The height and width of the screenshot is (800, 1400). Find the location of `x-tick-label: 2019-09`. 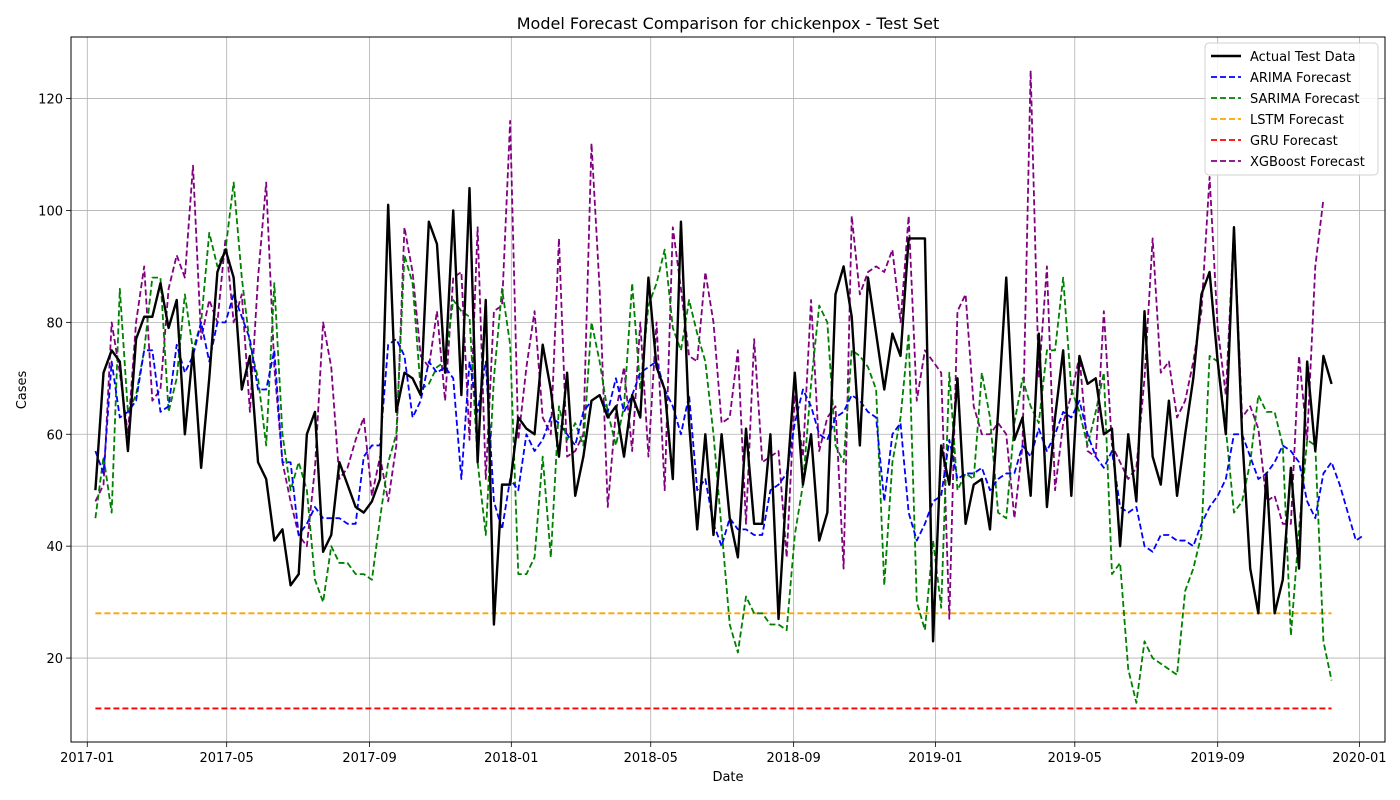

x-tick-label: 2019-09 is located at coordinates (1218, 758).